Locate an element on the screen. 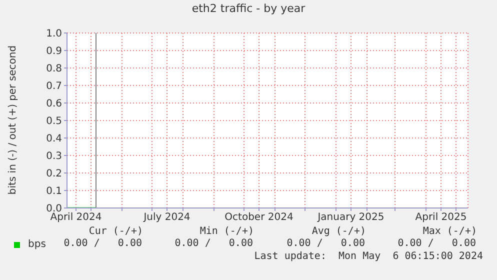 Image resolution: width=497 pixels, height=280 pixels. y-tick-label: 0.3 is located at coordinates (54, 156).